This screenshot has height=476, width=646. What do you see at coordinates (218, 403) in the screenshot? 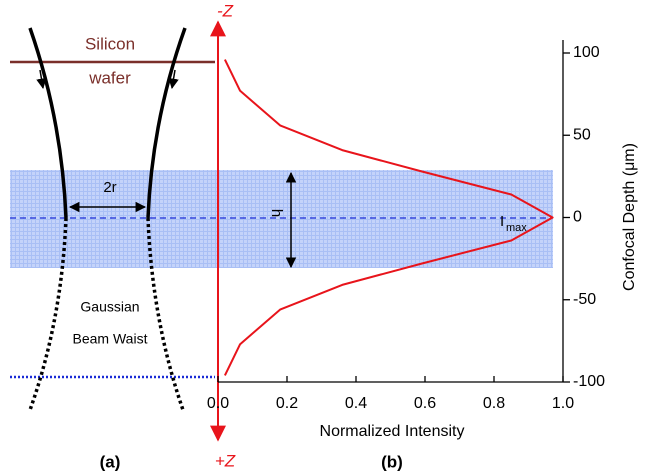
I see `x-tick-label: 0.0` at bounding box center [218, 403].